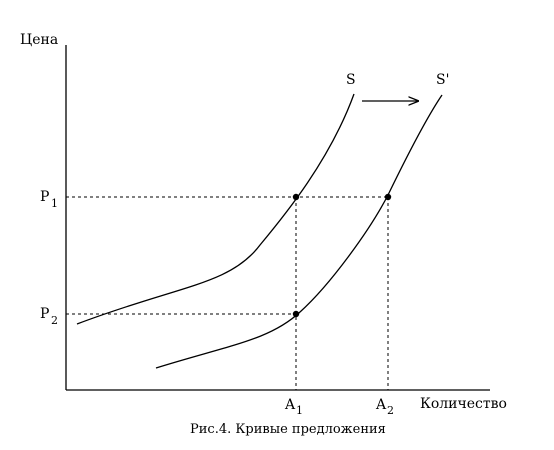 This screenshot has height=450, width=554. Describe the element at coordinates (296, 197) in the screenshot. I see `point-a1-p1` at that location.